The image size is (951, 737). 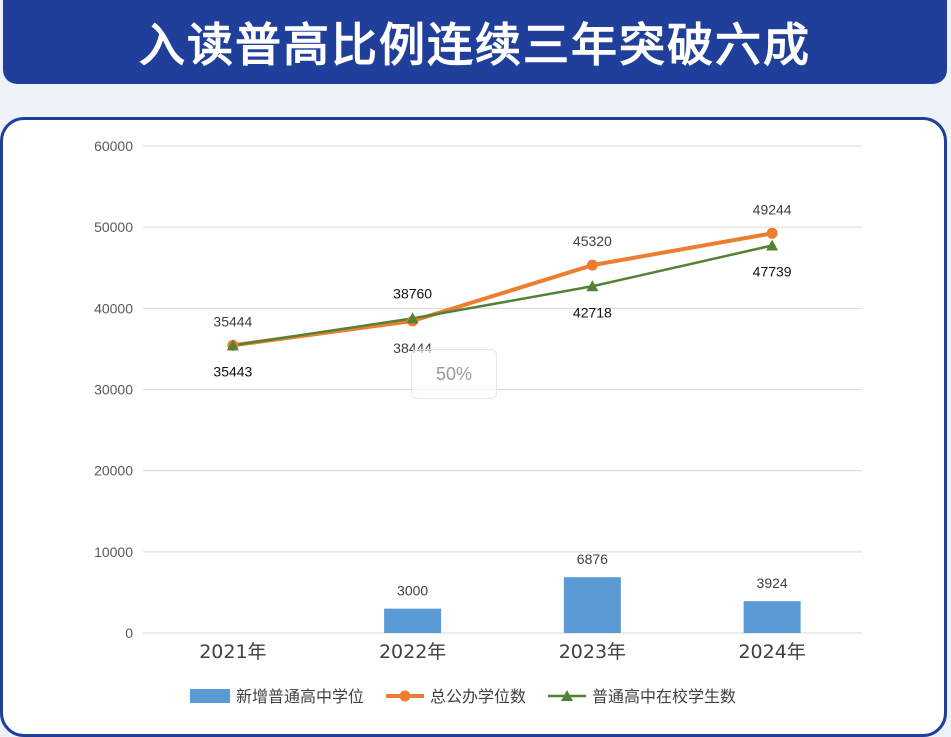 What do you see at coordinates (210, 696) in the screenshot?
I see `legend-bar-swatch` at bounding box center [210, 696].